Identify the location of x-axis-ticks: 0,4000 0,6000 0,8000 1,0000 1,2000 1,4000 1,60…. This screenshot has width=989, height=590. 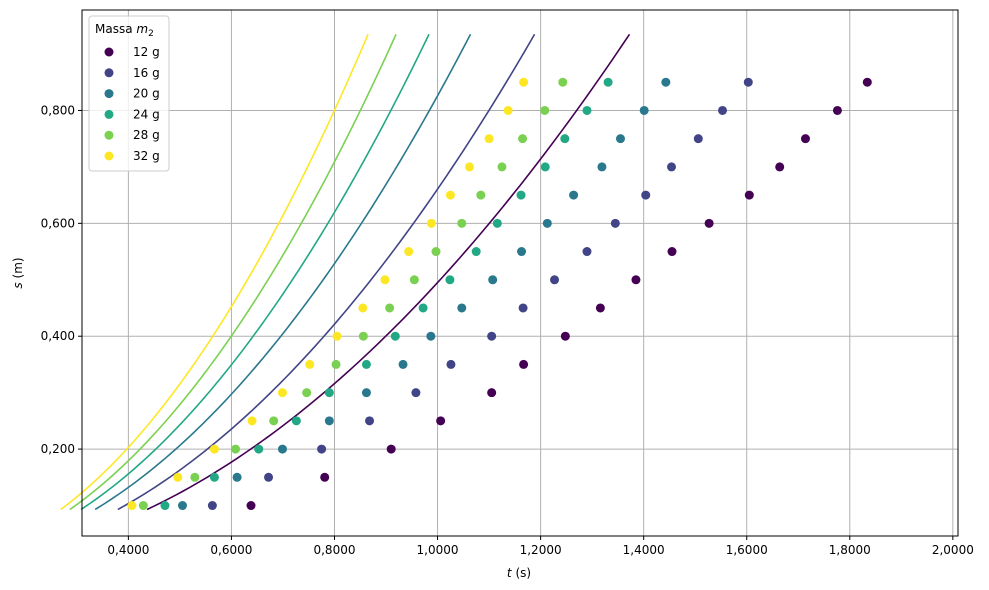
(540, 546).